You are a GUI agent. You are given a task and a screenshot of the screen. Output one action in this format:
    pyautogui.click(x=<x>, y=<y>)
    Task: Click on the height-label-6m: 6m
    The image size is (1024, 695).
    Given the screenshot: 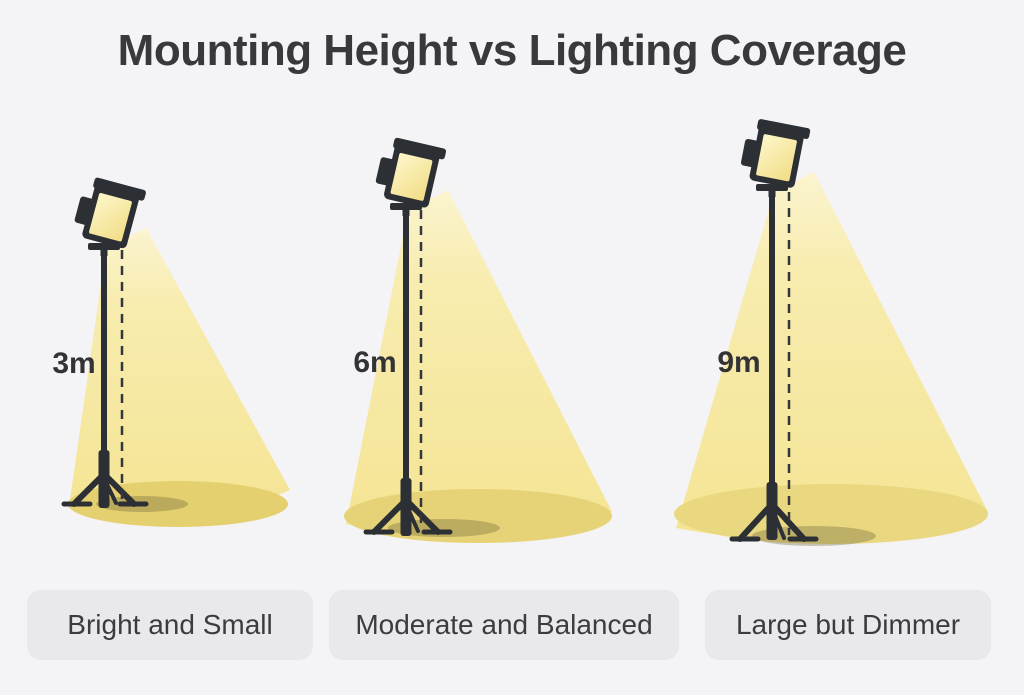 What is the action you would take?
    pyautogui.click(x=375, y=362)
    